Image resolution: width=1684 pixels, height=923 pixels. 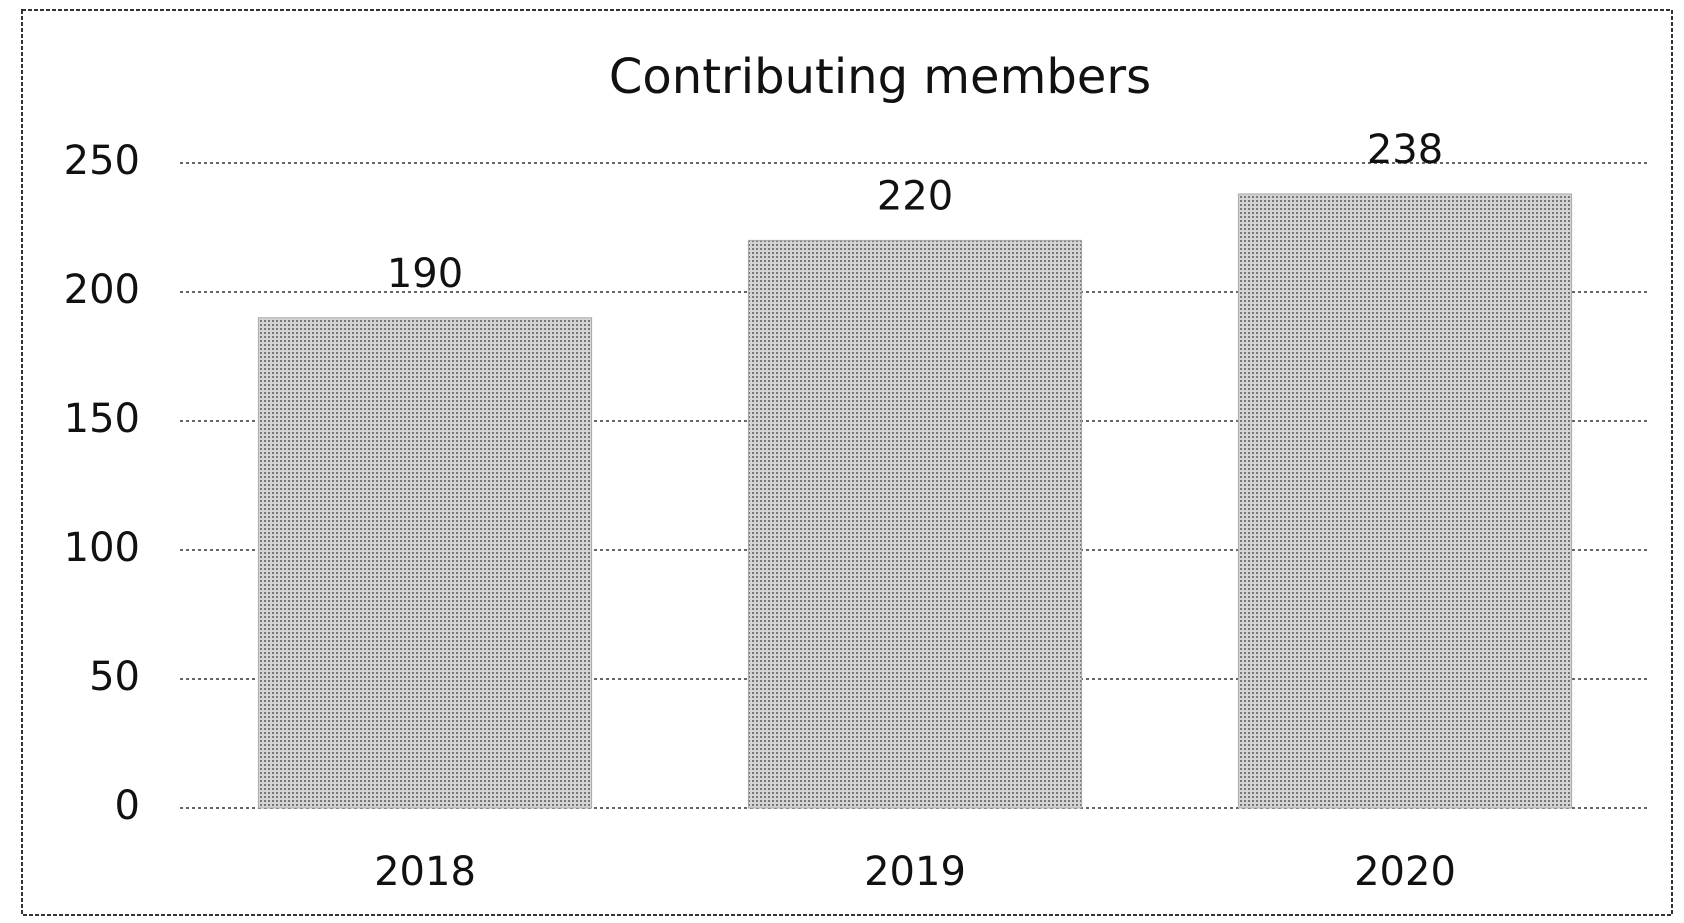 What do you see at coordinates (102, 548) in the screenshot?
I see `y-tick-label: 100` at bounding box center [102, 548].